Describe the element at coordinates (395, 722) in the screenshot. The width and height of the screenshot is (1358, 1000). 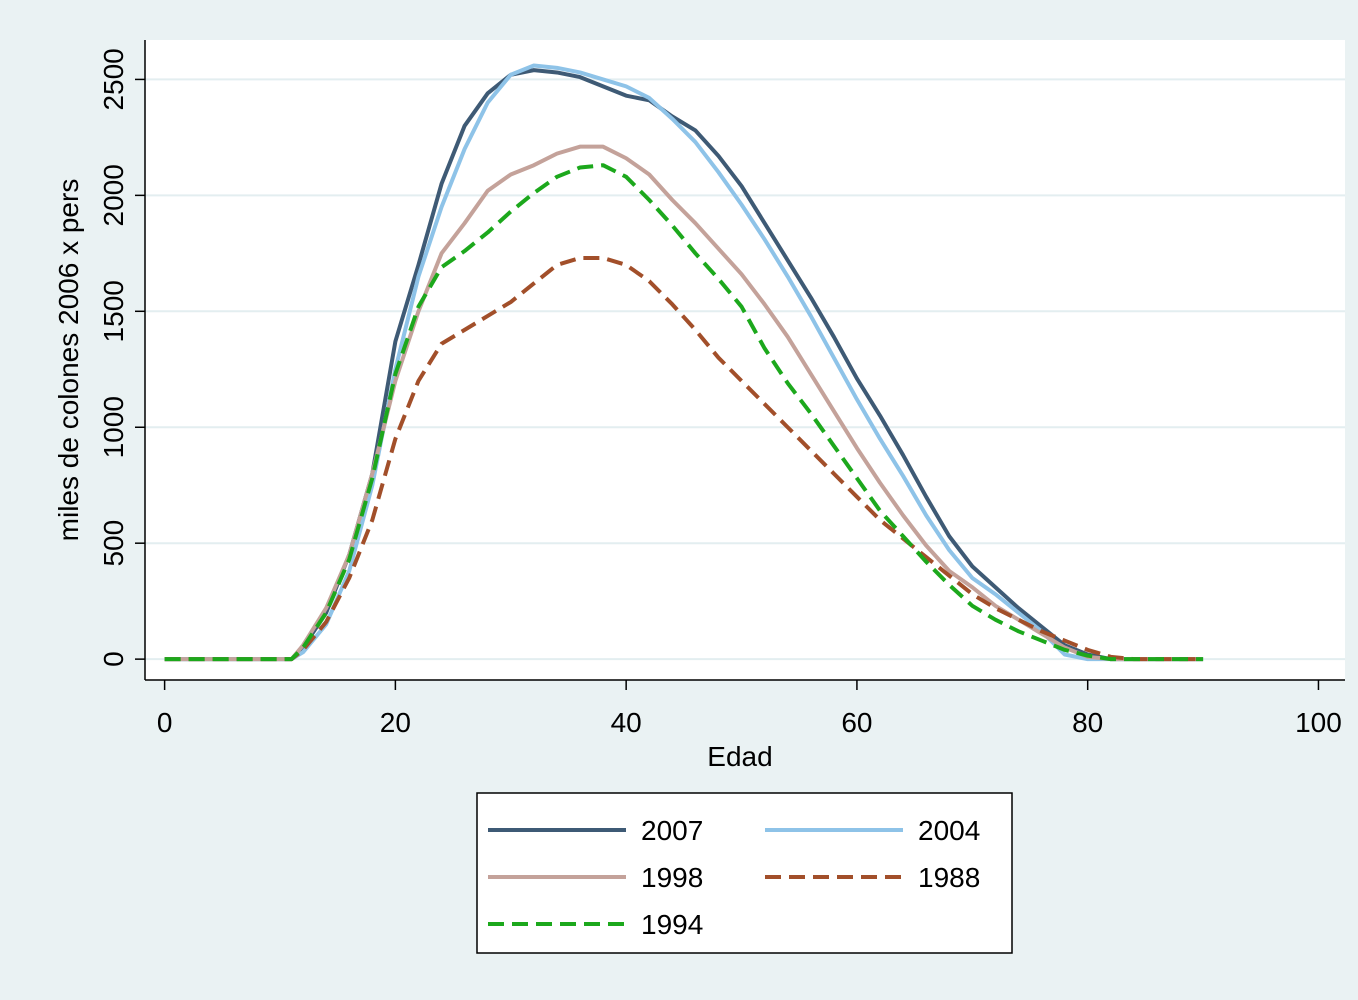
I see `x-tick-label: 20` at that location.